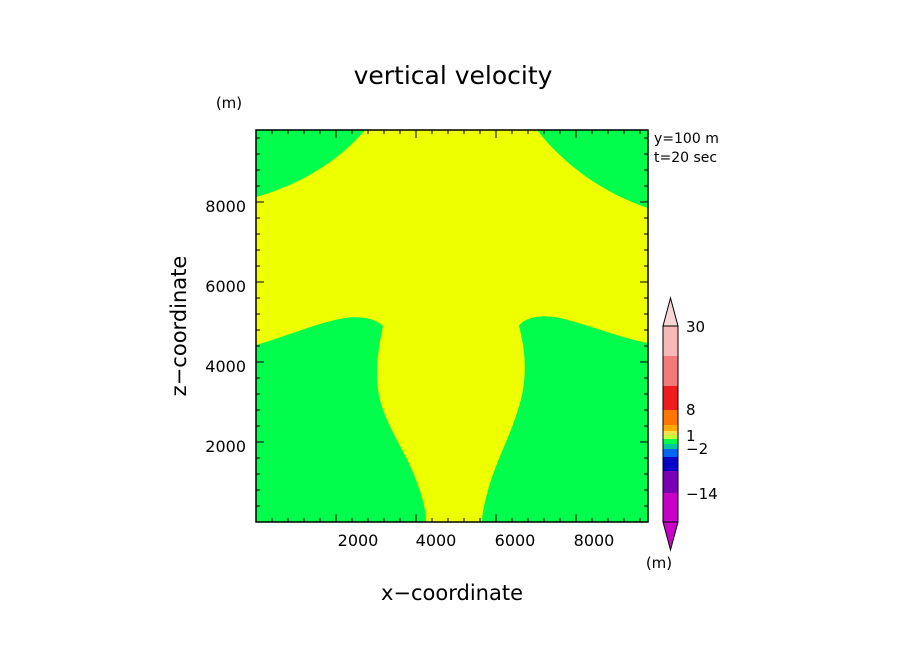  I want to click on colorbar-unit: (m), so click(659, 563).